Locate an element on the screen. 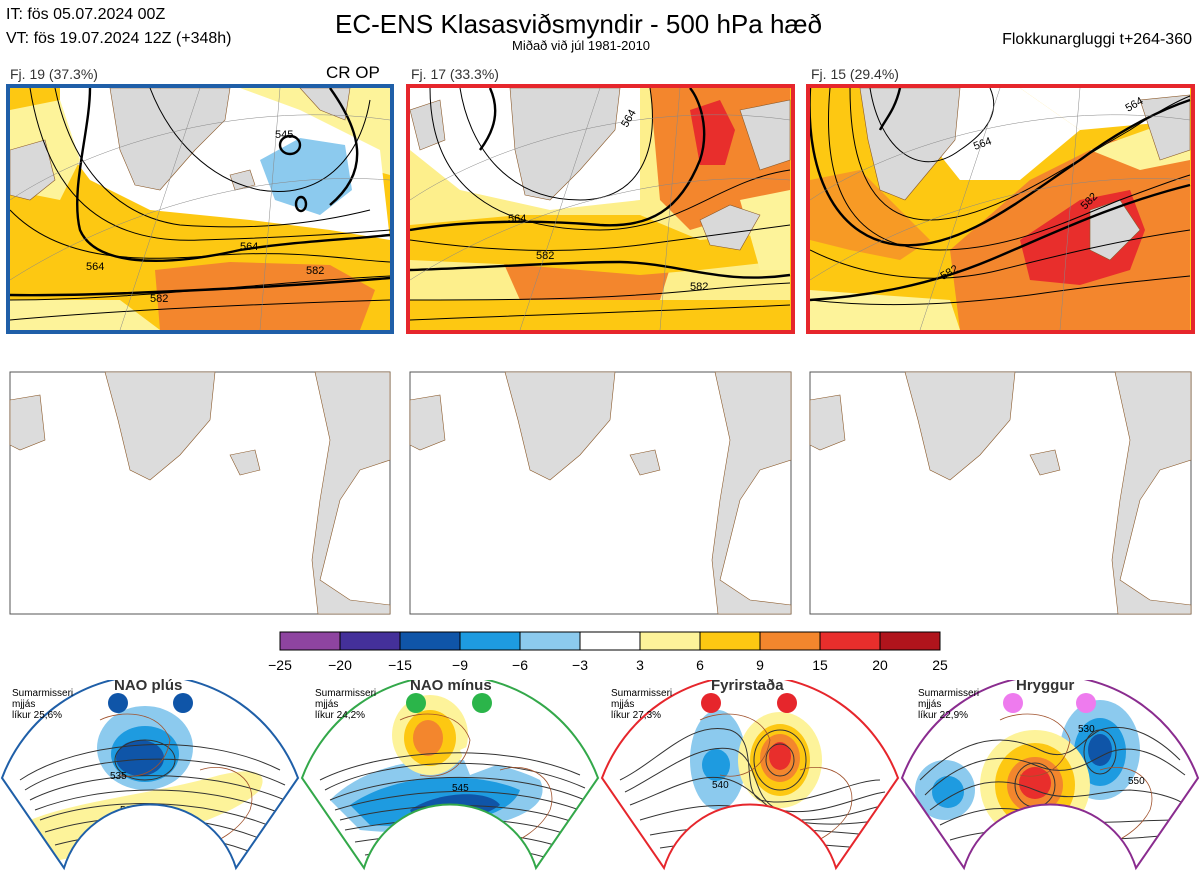 The image size is (1200, 871). svg-text: 535 is located at coordinates (118, 776).